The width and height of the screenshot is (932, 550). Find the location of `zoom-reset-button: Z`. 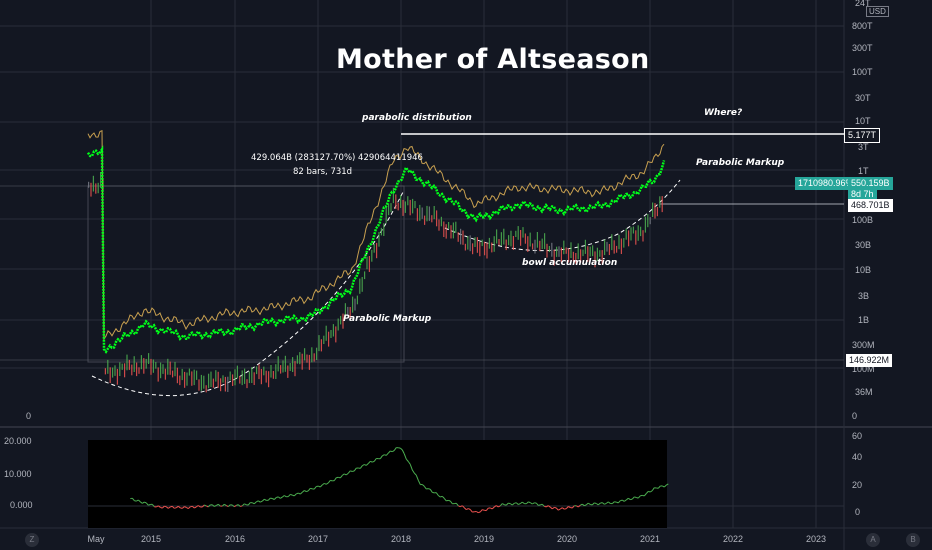

zoom-reset-button: Z is located at coordinates (32, 540).